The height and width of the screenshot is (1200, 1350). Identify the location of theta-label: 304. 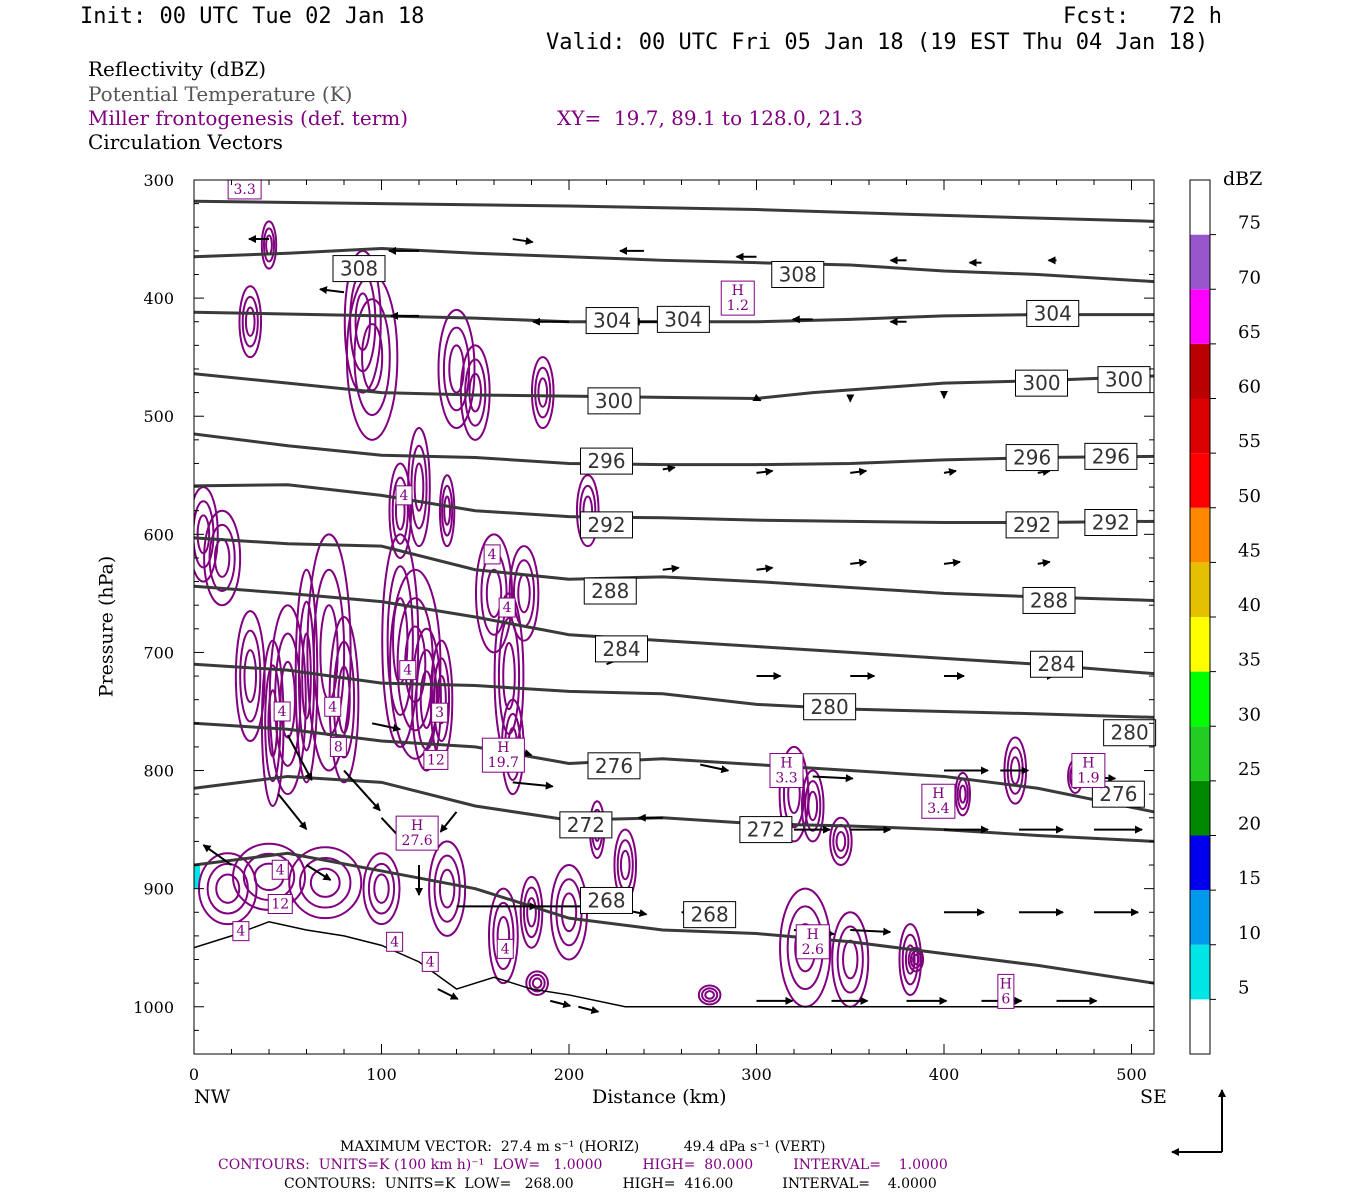
(1053, 313).